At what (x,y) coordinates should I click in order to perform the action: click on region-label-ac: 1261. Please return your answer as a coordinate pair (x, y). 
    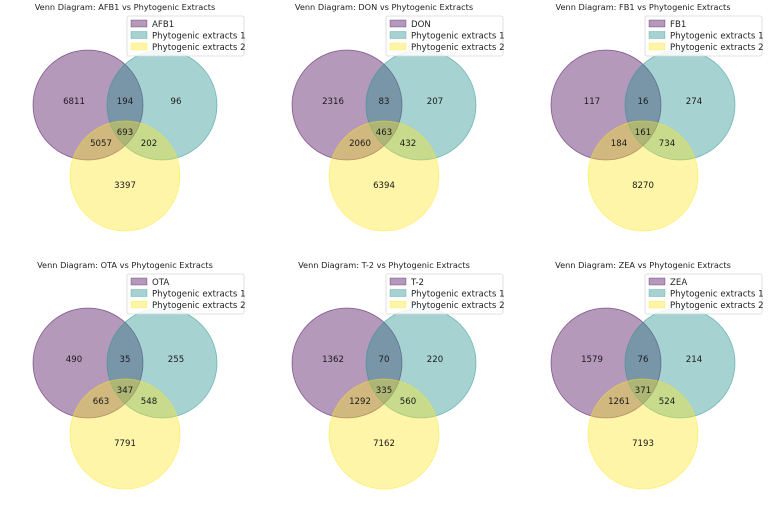
    Looking at the image, I should click on (619, 402).